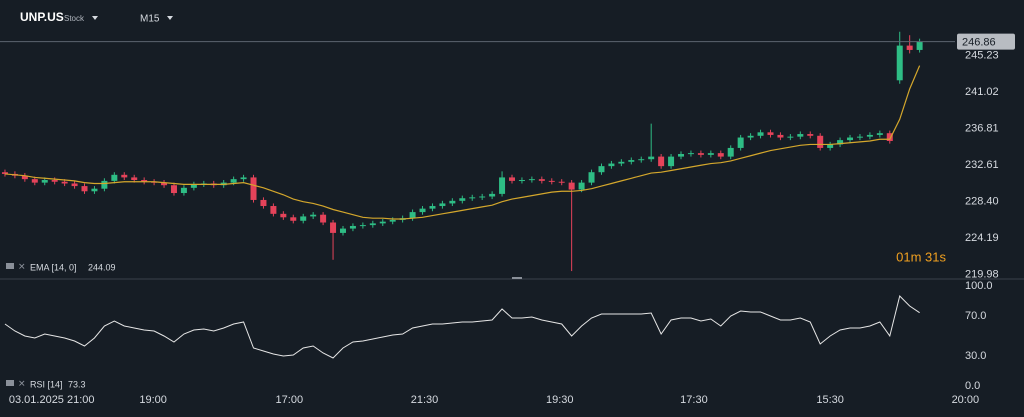 This screenshot has width=1024, height=417. Describe the element at coordinates (150, 19) in the screenshot. I see `timeframe: M15` at that location.